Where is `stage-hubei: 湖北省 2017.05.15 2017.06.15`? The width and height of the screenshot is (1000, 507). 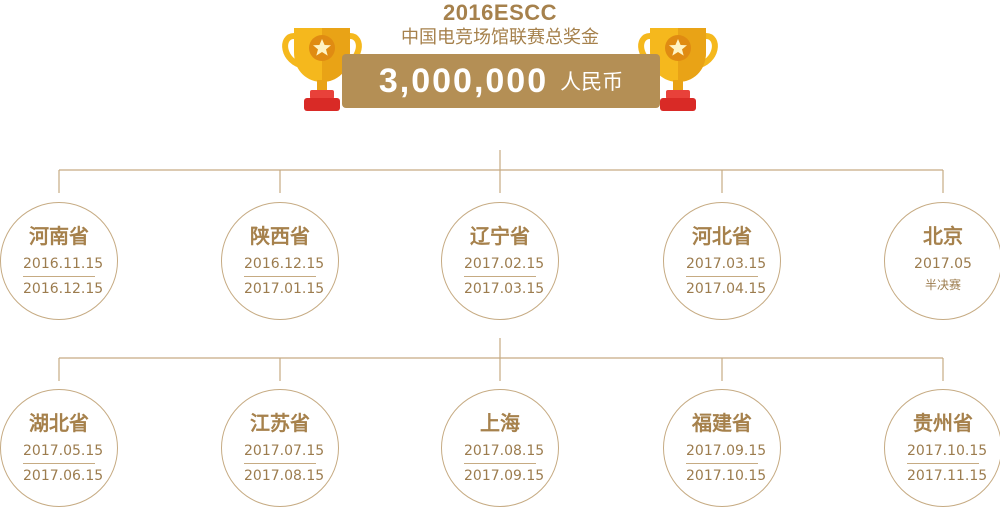
stage-hubei: 湖北省 2017.05.15 2017.06.15 is located at coordinates (59, 448).